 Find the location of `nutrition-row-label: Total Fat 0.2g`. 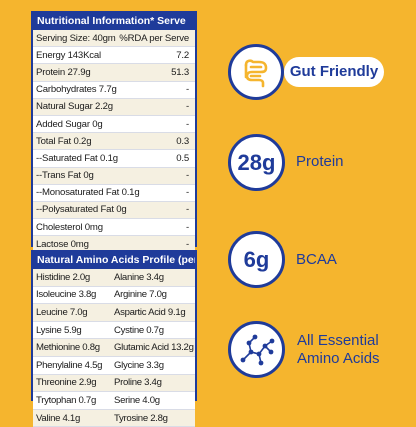

nutrition-row-label: Total Fat 0.2g is located at coordinates (64, 141).